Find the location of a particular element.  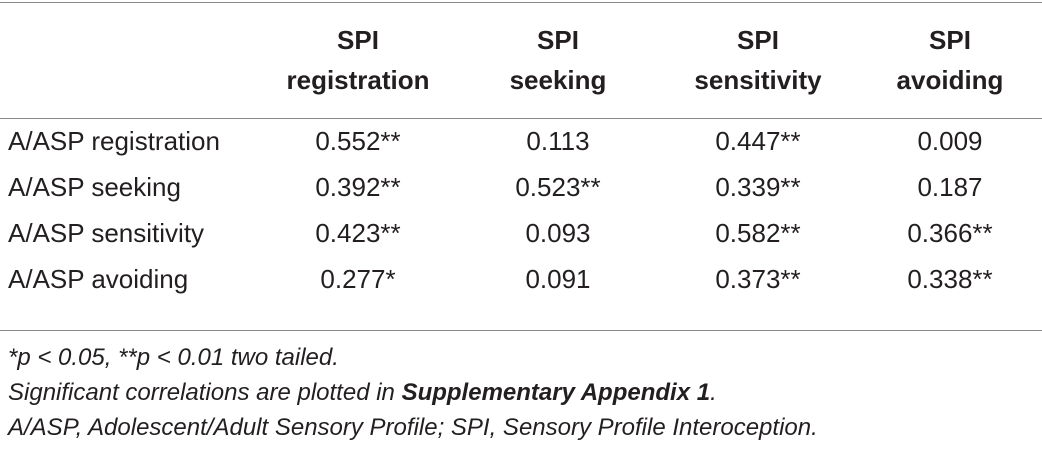

footnote-text: Significant correlations are plotted in is located at coordinates (205, 392).